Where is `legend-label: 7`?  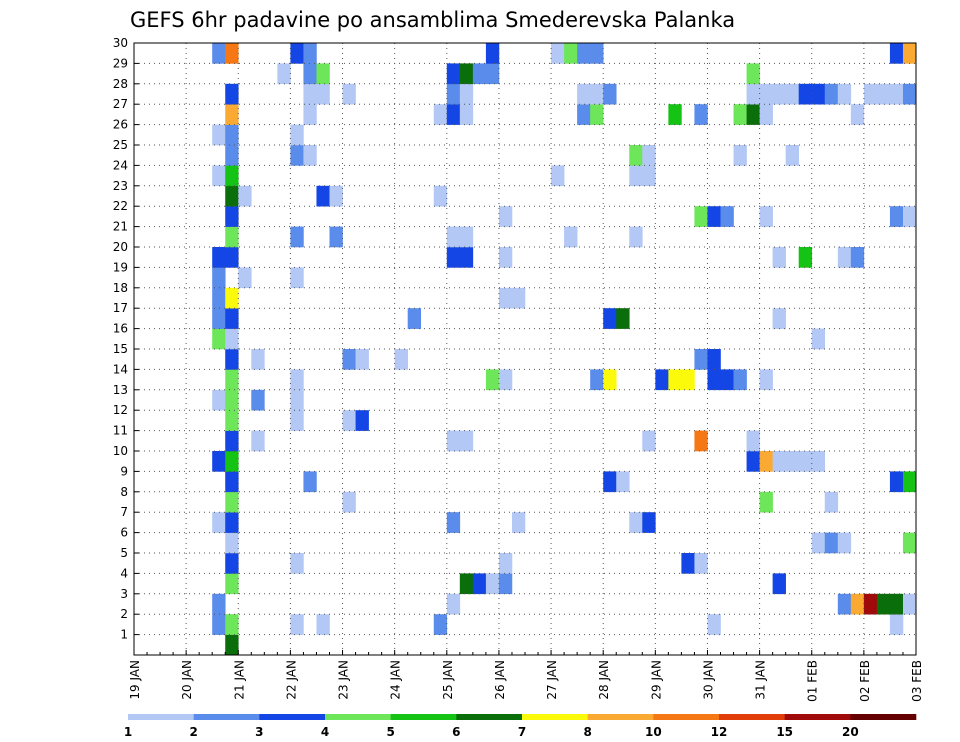
legend-label: 7 is located at coordinates (522, 732).